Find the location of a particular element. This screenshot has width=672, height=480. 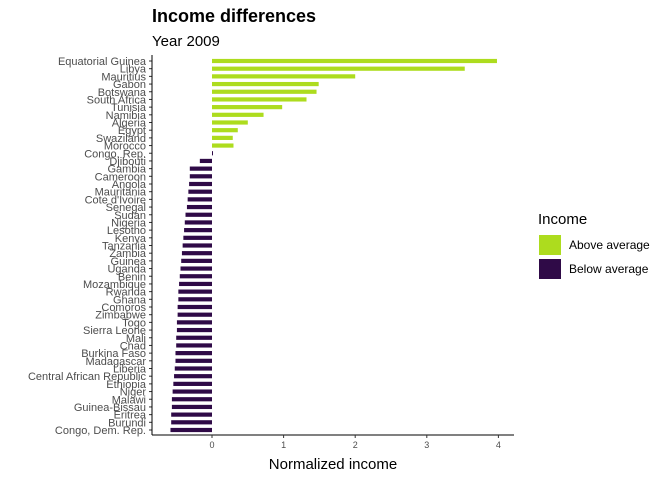

category-label: Cameroon is located at coordinates (120, 177).